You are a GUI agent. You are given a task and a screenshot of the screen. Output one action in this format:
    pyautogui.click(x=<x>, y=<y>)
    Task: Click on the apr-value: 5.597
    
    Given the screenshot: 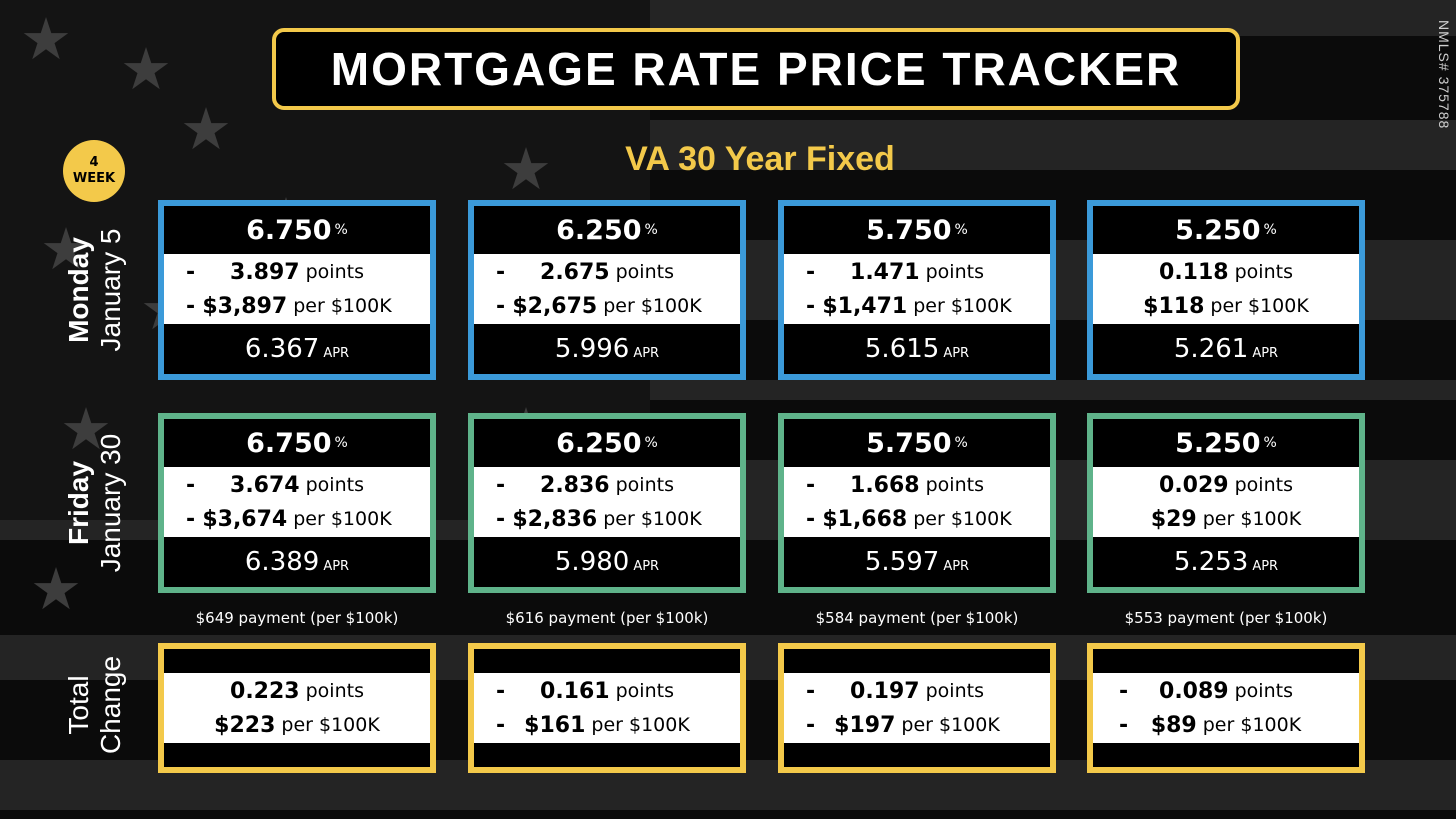 What is the action you would take?
    pyautogui.click(x=902, y=562)
    